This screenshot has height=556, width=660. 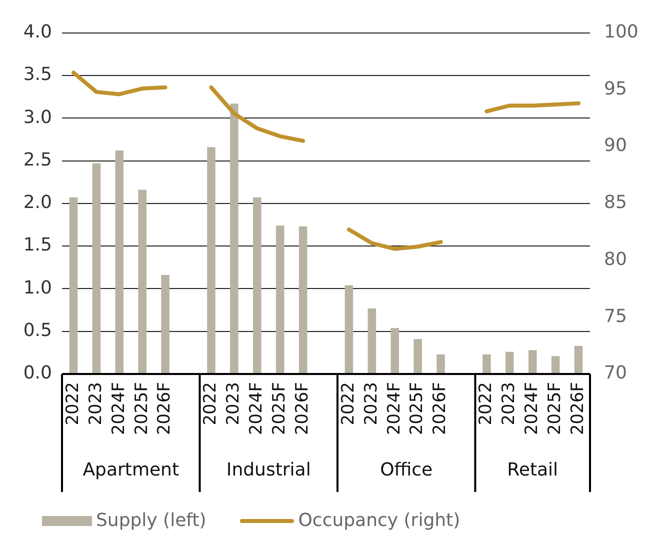 What do you see at coordinates (151, 520) in the screenshot?
I see `legend-label: Supply (left)` at bounding box center [151, 520].